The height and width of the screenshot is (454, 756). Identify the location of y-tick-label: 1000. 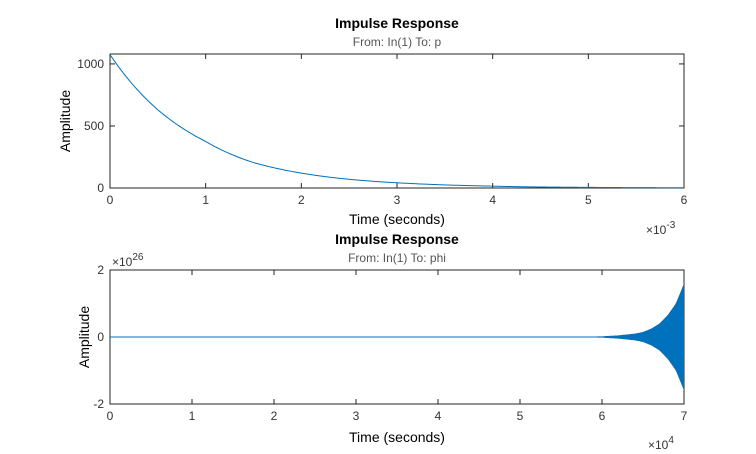
(90, 64).